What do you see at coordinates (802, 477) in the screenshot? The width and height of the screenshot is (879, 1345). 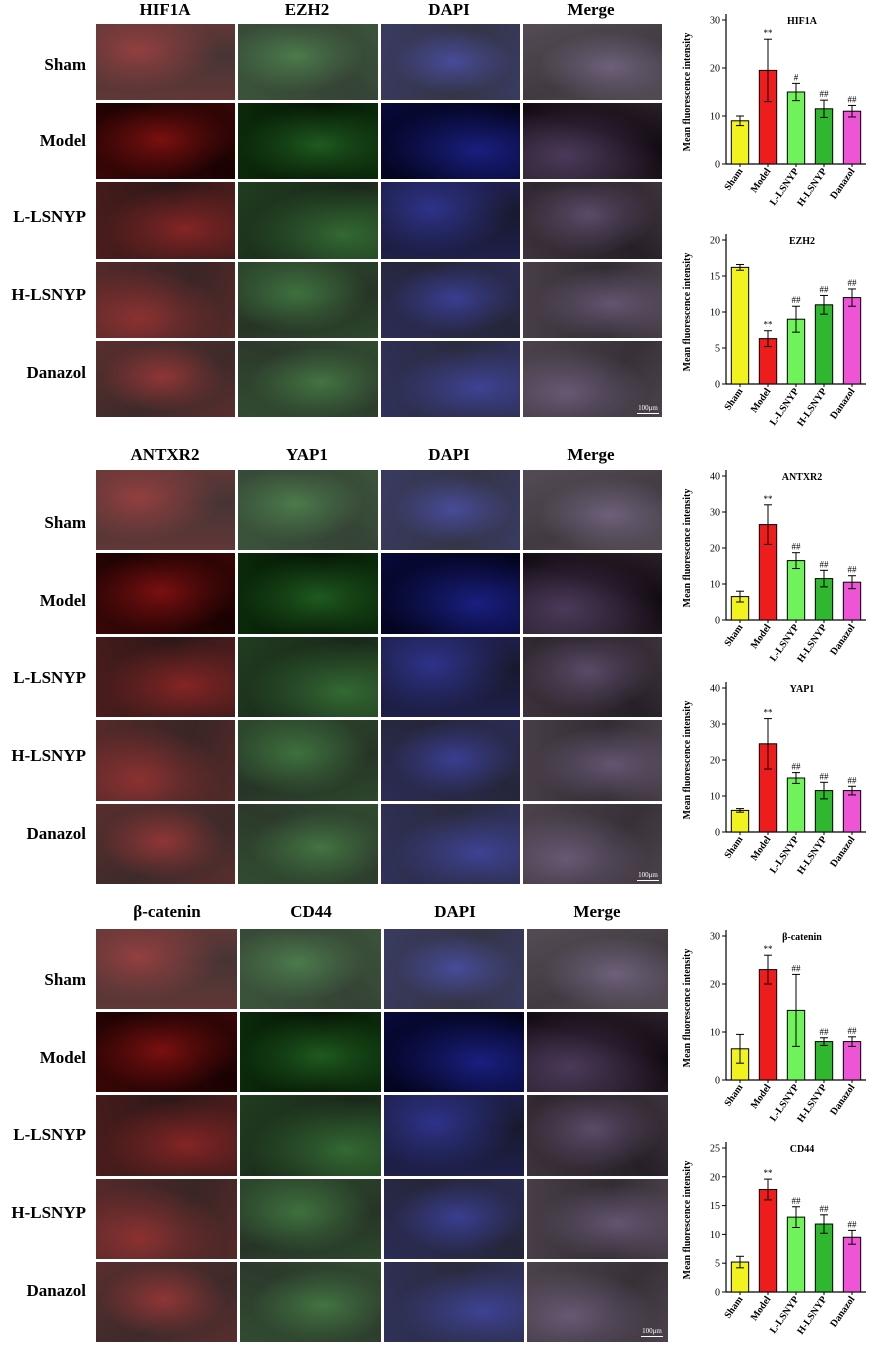 I see `chart-title: ANTXR2` at bounding box center [802, 477].